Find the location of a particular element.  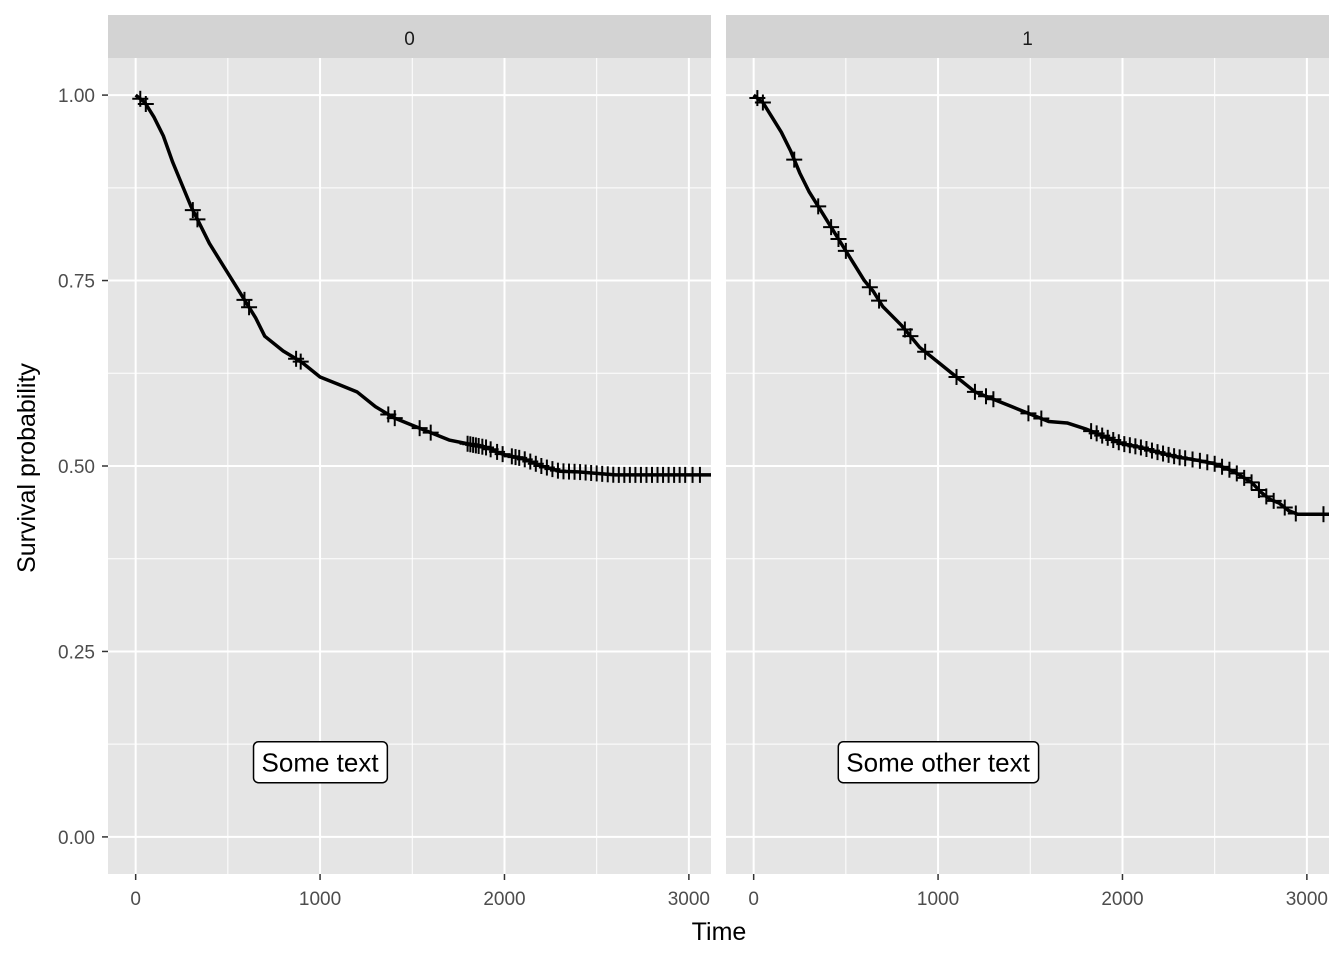

y-tick-label: 0.25 is located at coordinates (76, 652).